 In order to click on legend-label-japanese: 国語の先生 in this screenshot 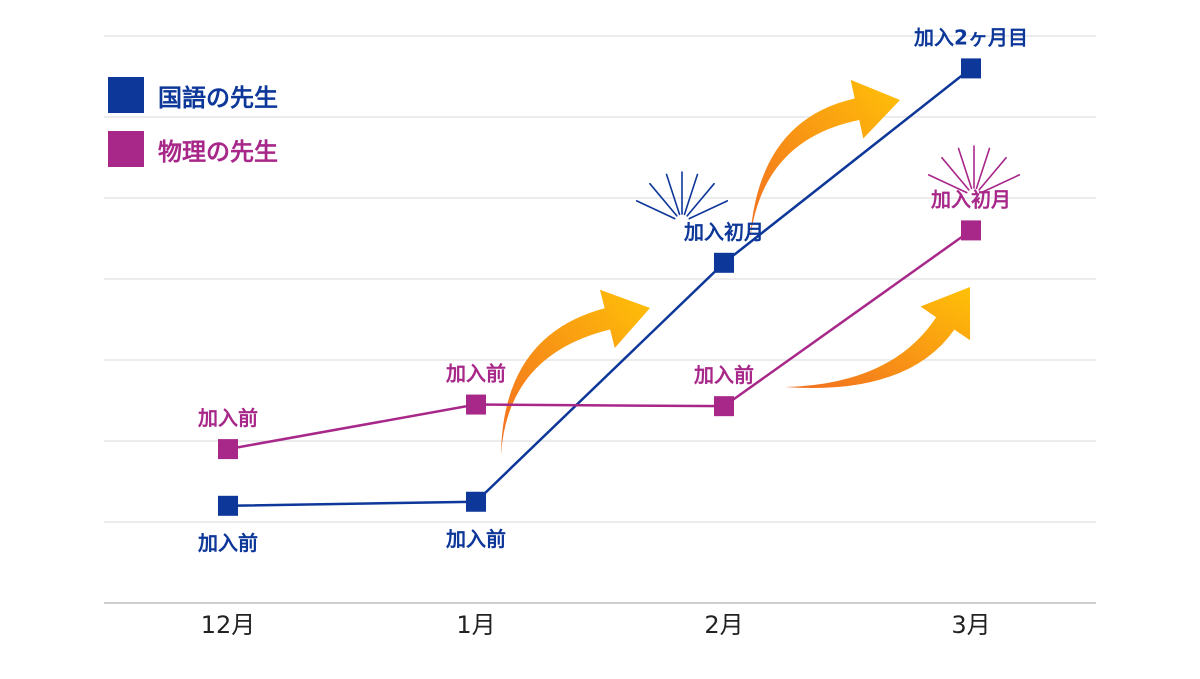, I will do `click(218, 97)`.